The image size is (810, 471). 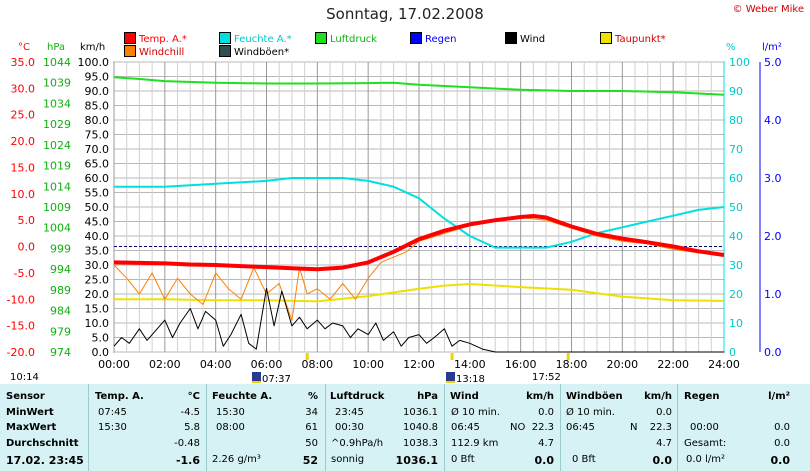 I want to click on x-tick-label: 16:00, so click(x=521, y=364).